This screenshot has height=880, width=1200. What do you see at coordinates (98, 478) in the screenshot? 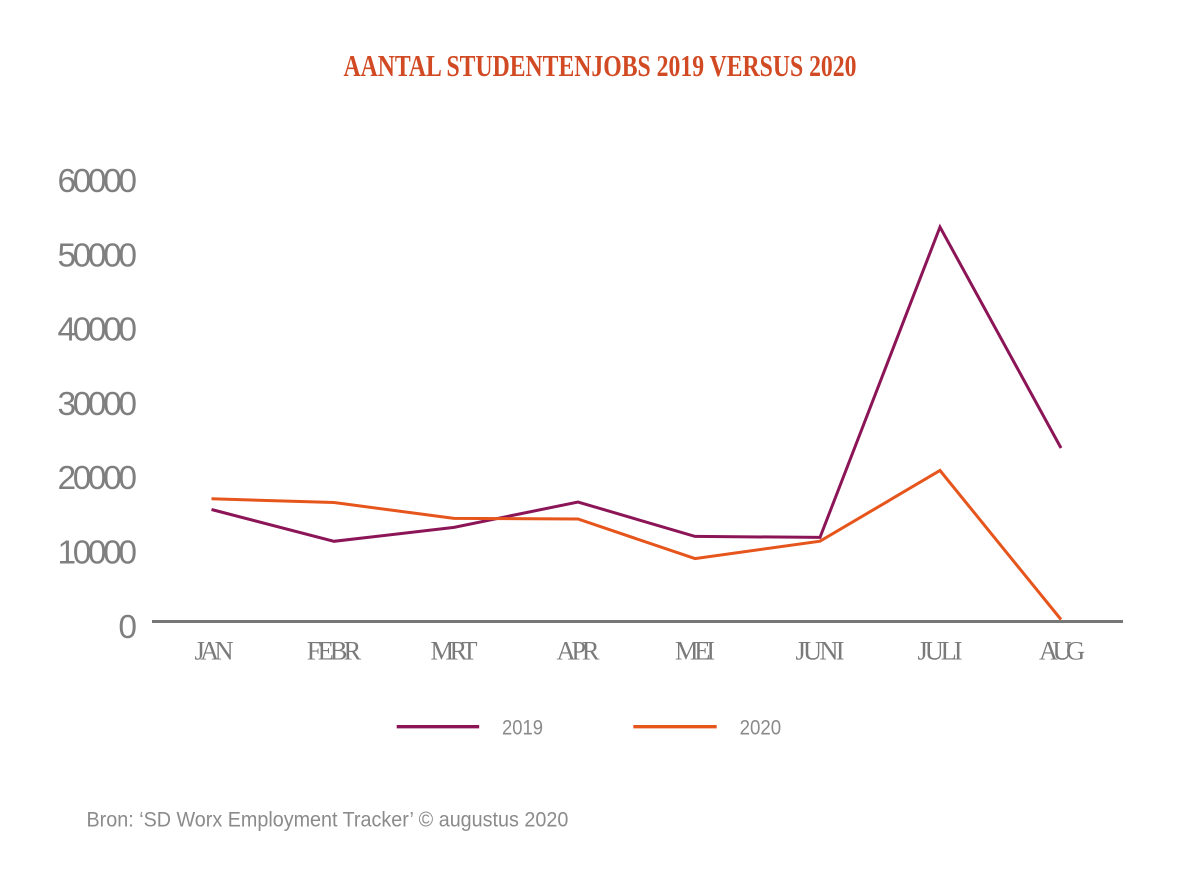
I see `svg-text: 20000` at bounding box center [98, 478].